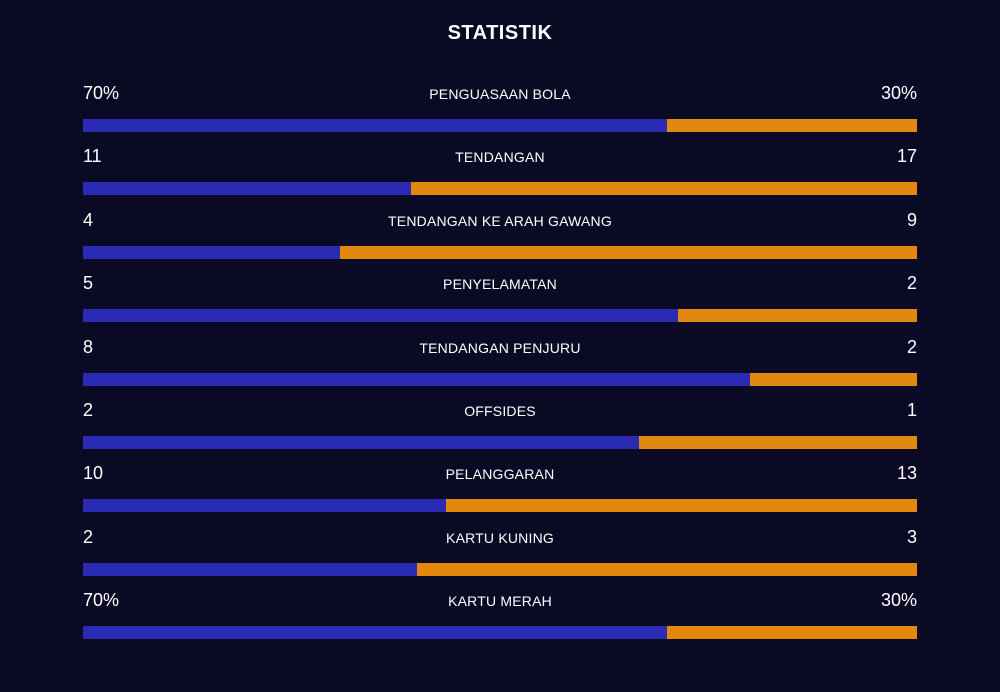 The width and height of the screenshot is (1000, 692). I want to click on stat-row: 70% PENGUASAAN BOLA 30%, so click(500, 112).